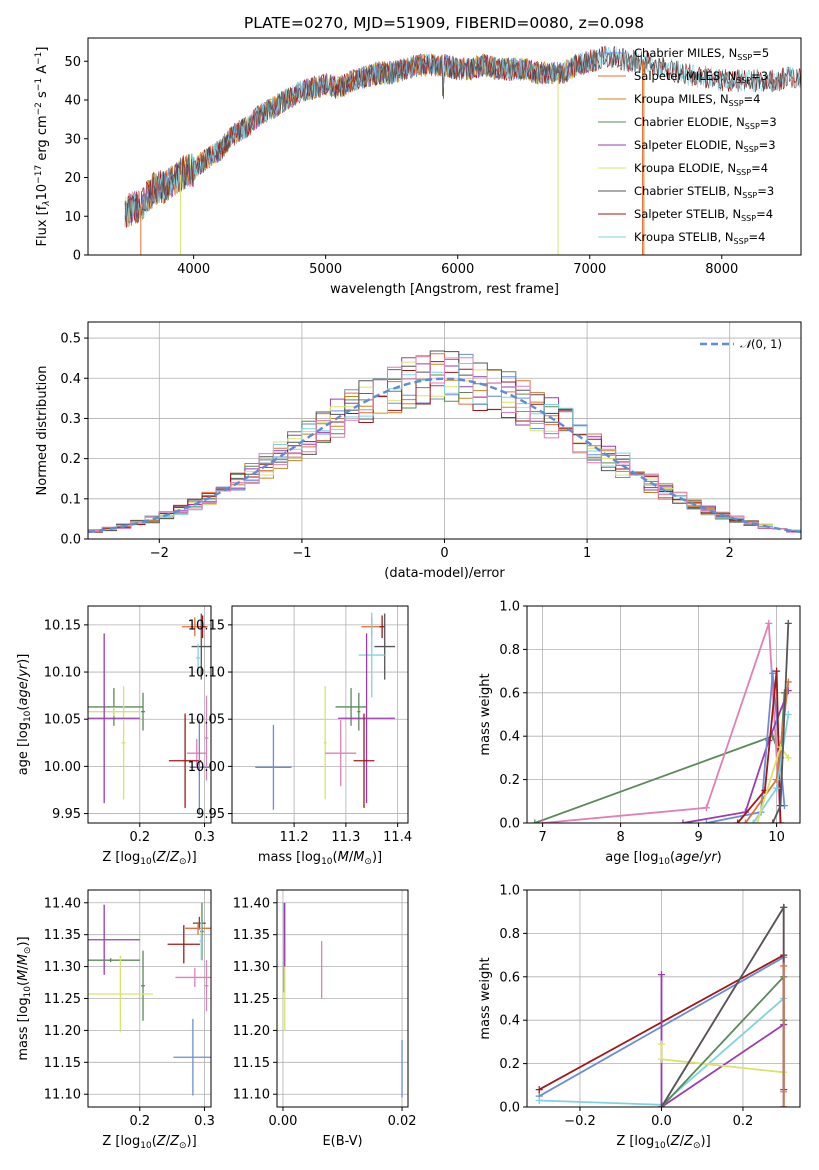  Describe the element at coordinates (509, 737) in the screenshot. I see `y-tick-label: 0.4` at that location.